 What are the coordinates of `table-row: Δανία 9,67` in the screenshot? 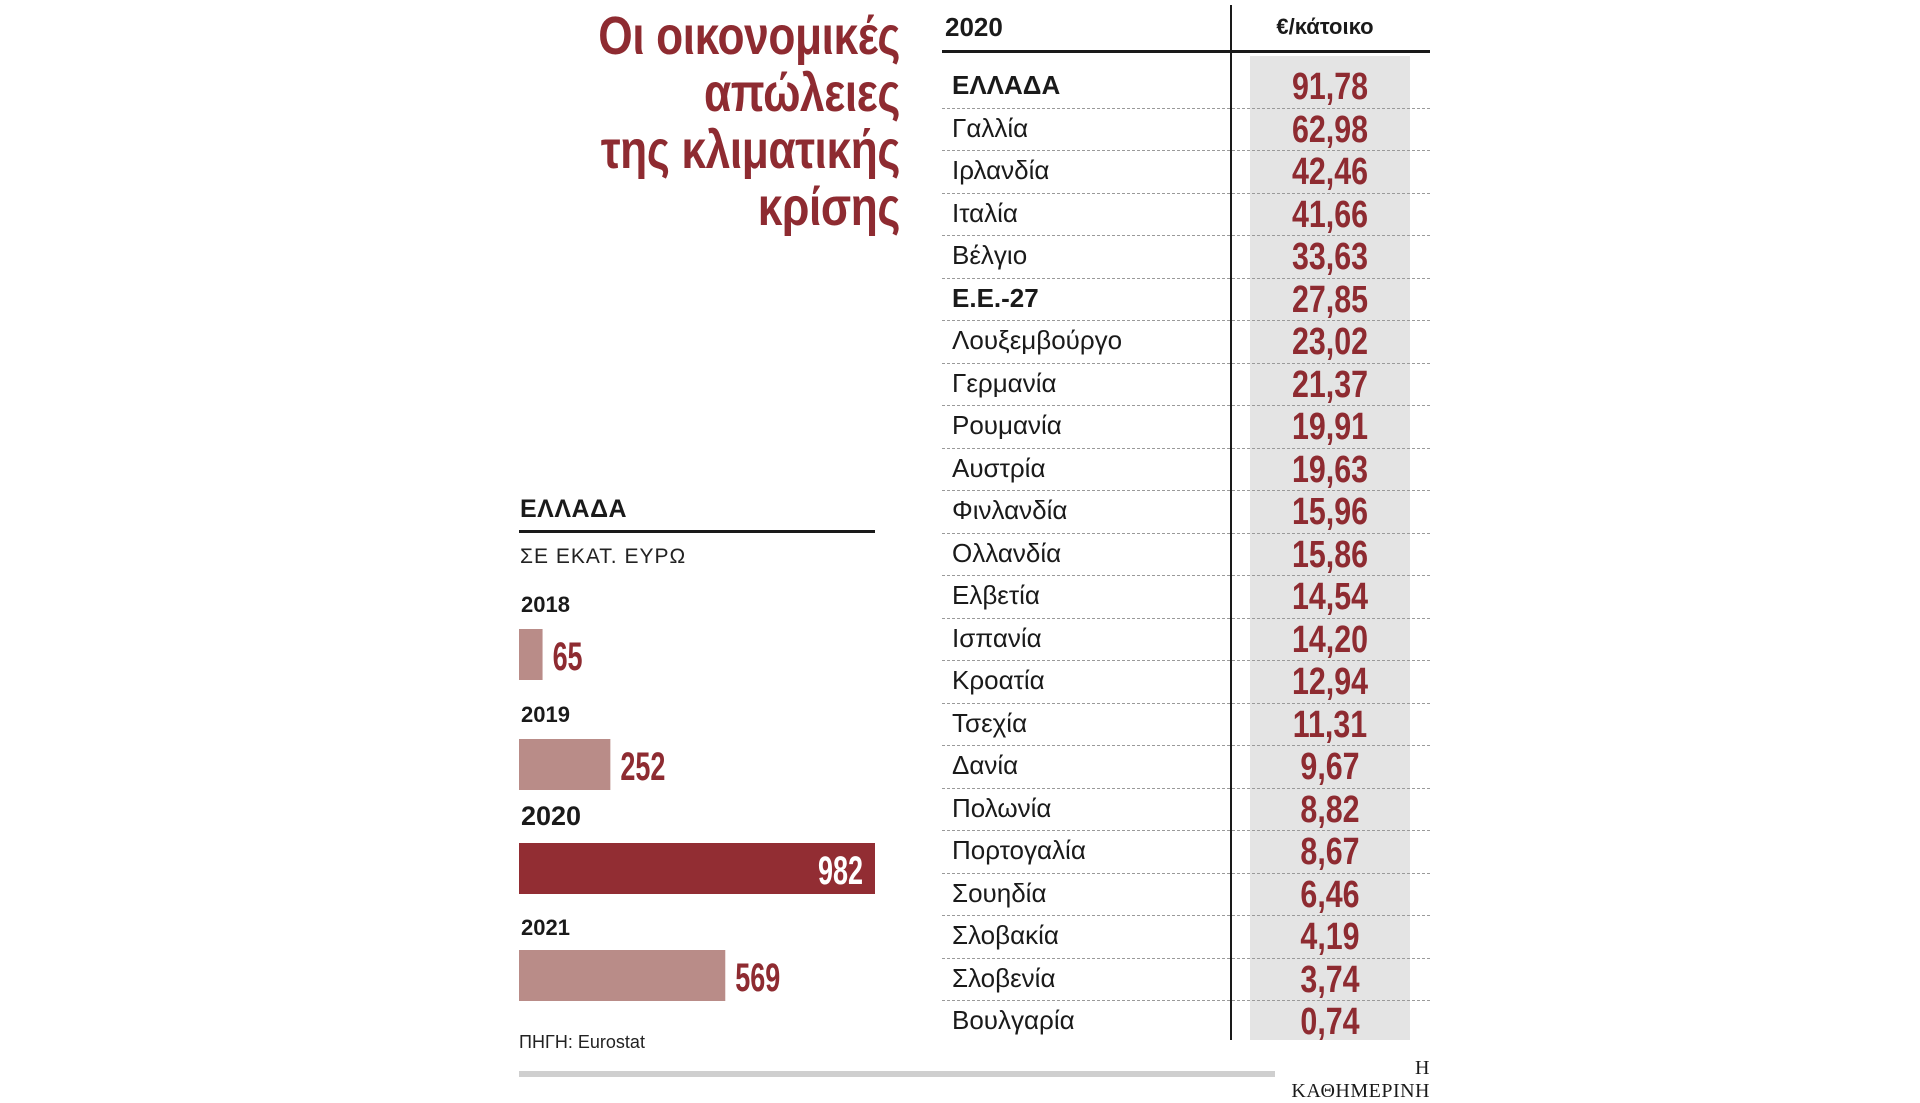 It's located at (1186, 767).